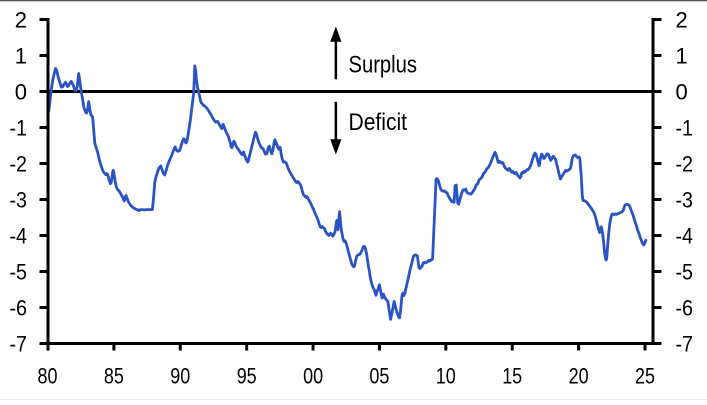 The width and height of the screenshot is (707, 405). I want to click on svg-text: 95, so click(247, 376).